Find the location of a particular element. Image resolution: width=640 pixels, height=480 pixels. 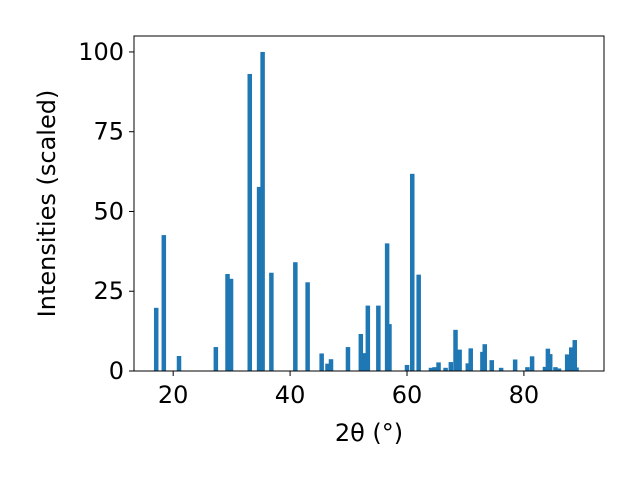

y-tick-label: 100 is located at coordinates (101, 52).